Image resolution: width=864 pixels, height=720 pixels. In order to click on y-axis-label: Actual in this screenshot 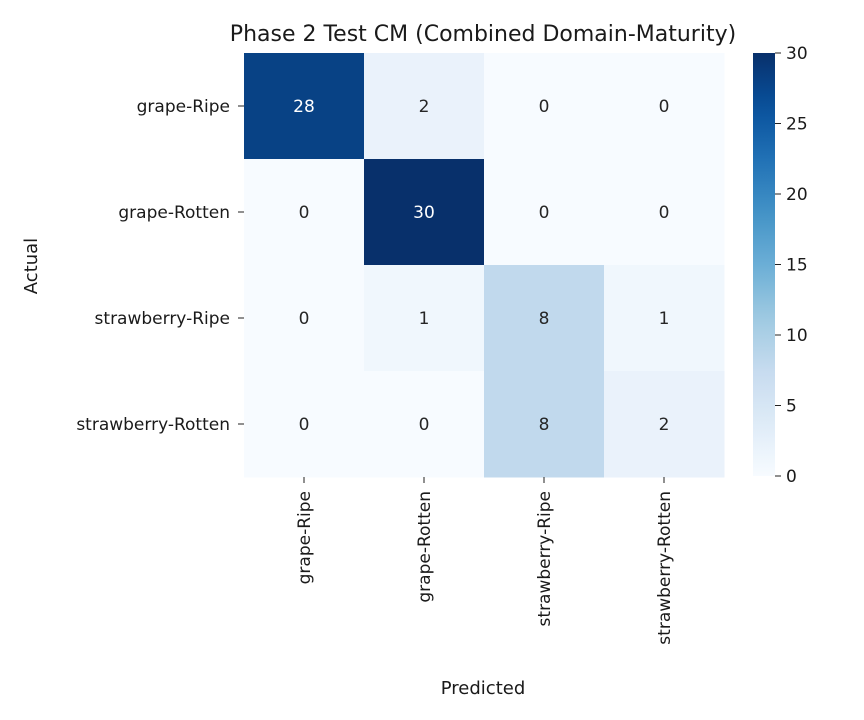, I will do `click(31, 266)`.